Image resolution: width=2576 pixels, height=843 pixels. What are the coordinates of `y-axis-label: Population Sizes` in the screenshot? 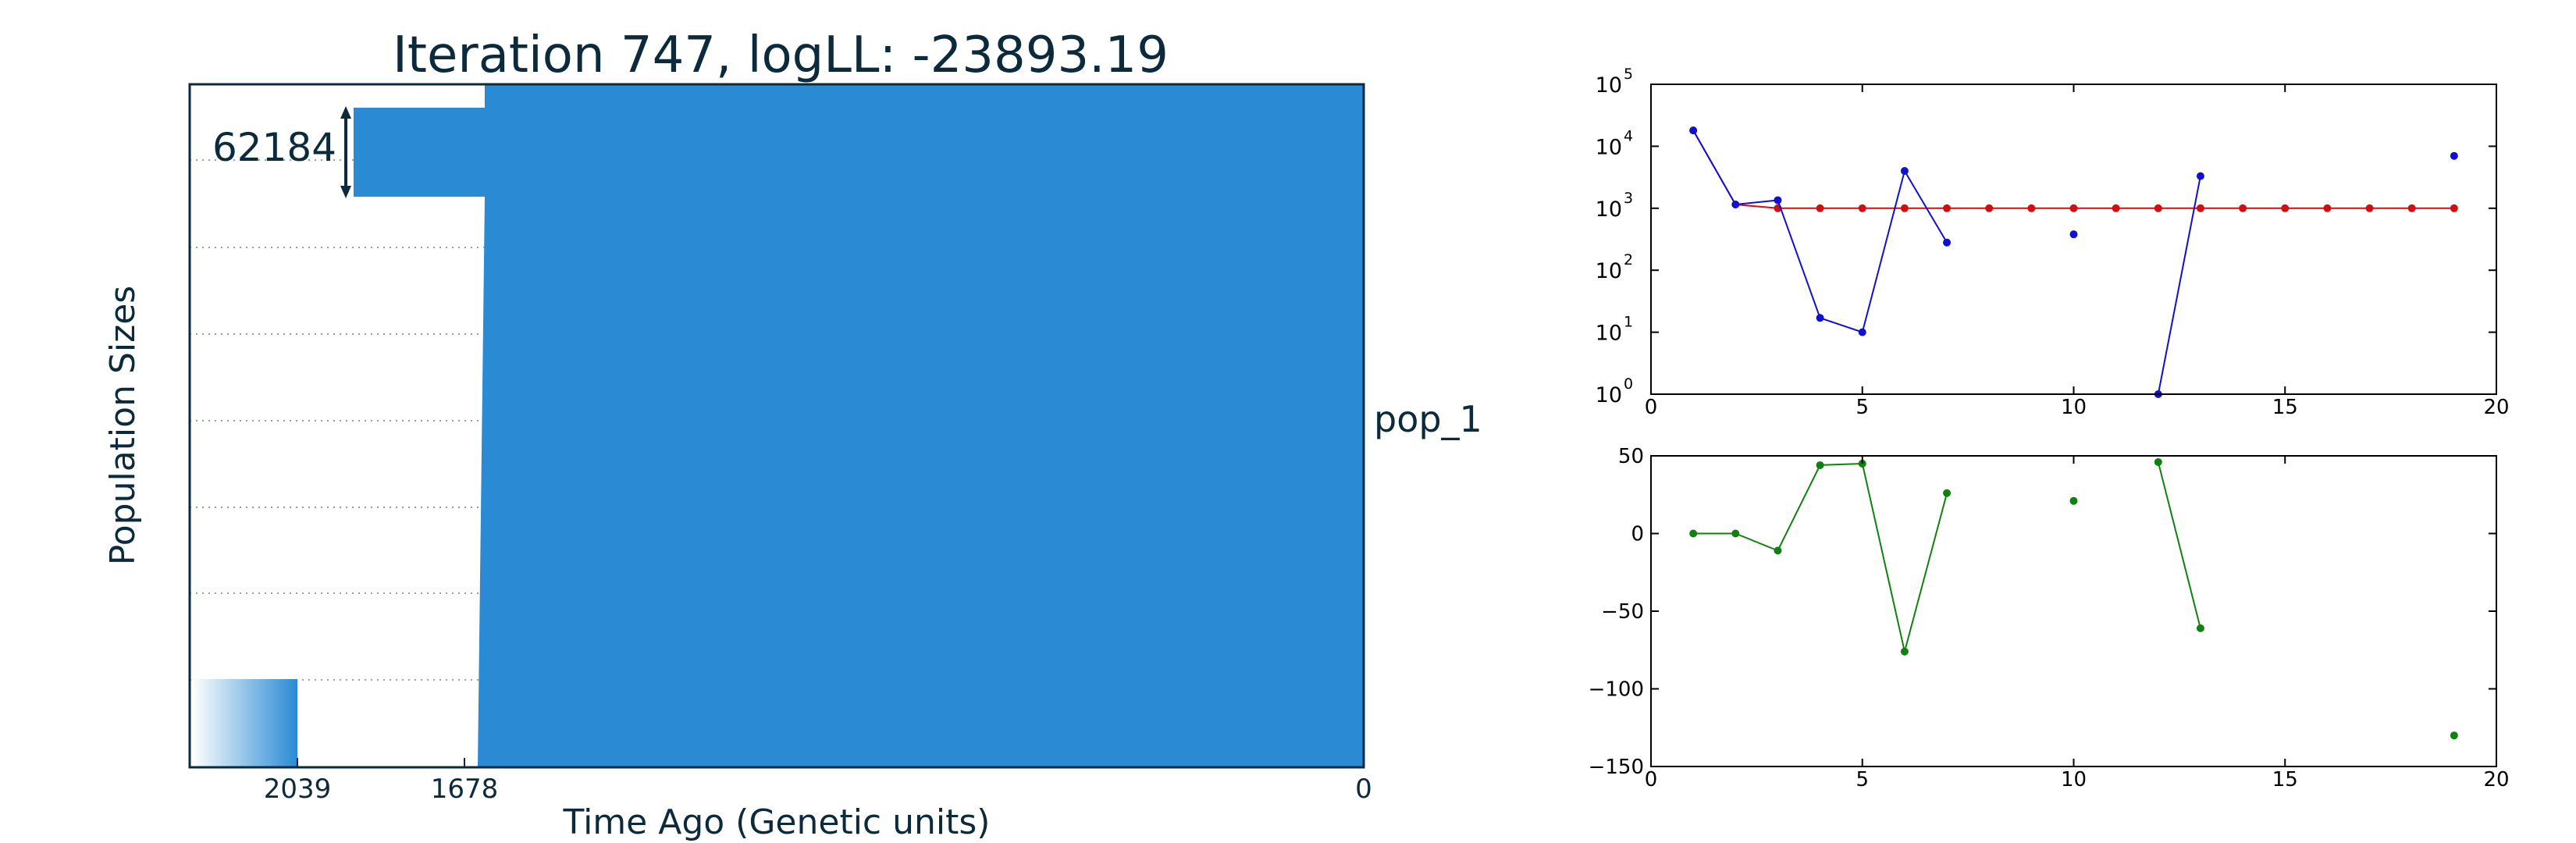 It's located at (123, 425).